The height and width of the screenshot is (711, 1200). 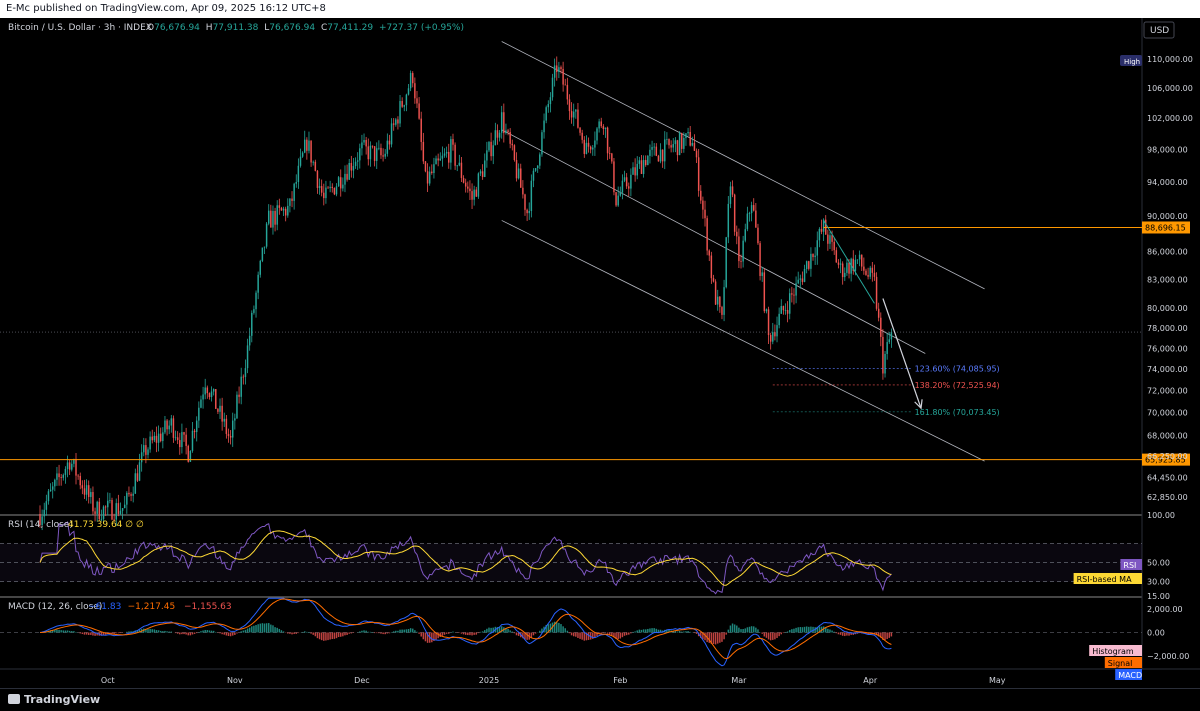 I want to click on symbol-title: Bitcoin / U.S. Dollar · 3h · INDEX, so click(x=80, y=28).